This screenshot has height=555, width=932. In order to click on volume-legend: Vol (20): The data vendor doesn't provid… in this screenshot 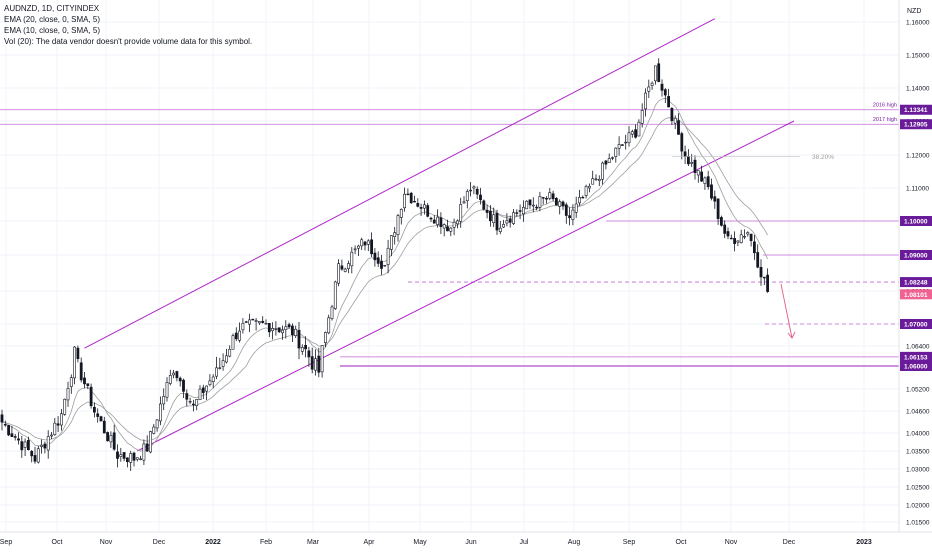, I will do `click(128, 41)`.